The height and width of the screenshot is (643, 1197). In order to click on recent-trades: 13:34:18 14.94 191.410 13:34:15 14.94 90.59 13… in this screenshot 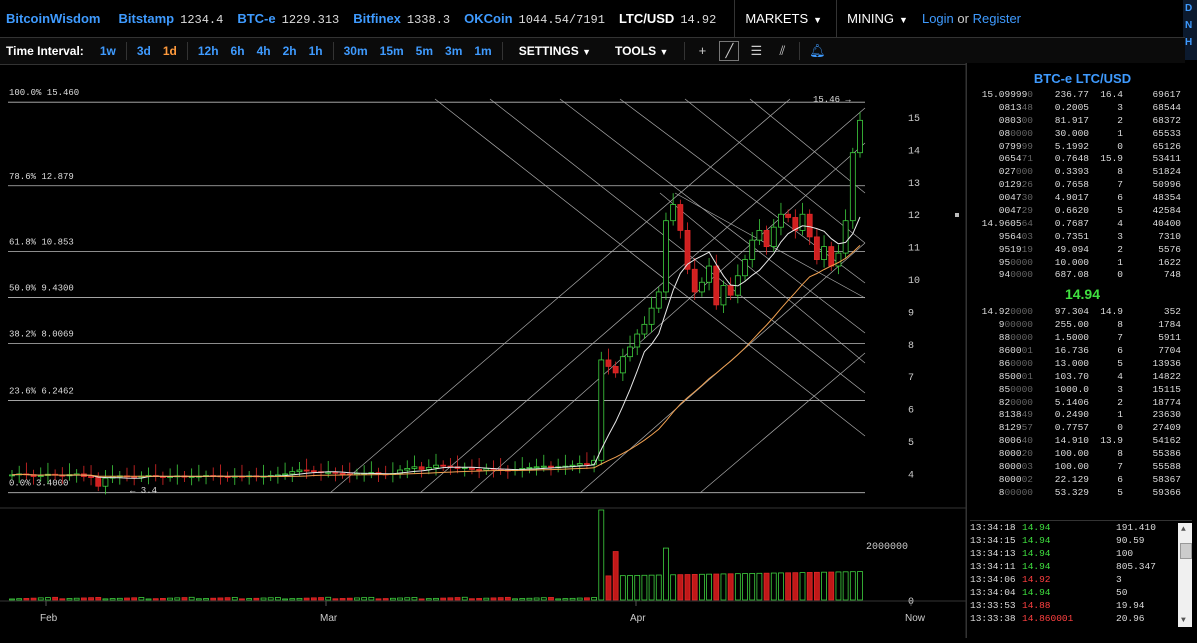, I will do `click(1081, 574)`.